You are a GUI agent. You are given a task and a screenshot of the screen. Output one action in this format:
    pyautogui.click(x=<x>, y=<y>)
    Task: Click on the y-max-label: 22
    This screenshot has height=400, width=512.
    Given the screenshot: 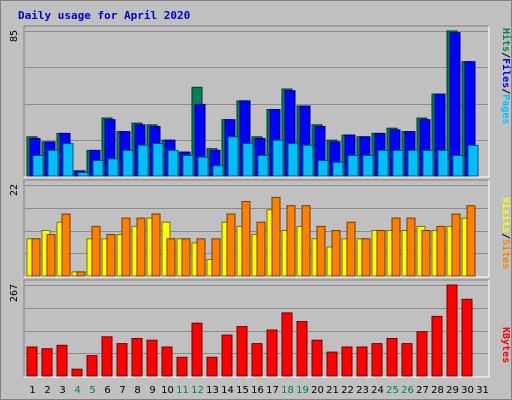 What is the action you would take?
    pyautogui.click(x=14, y=190)
    